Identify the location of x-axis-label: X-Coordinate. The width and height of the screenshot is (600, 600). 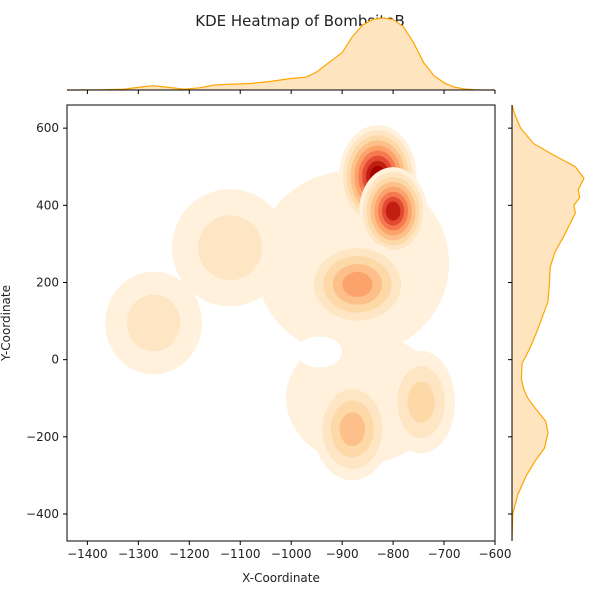
(281, 578).